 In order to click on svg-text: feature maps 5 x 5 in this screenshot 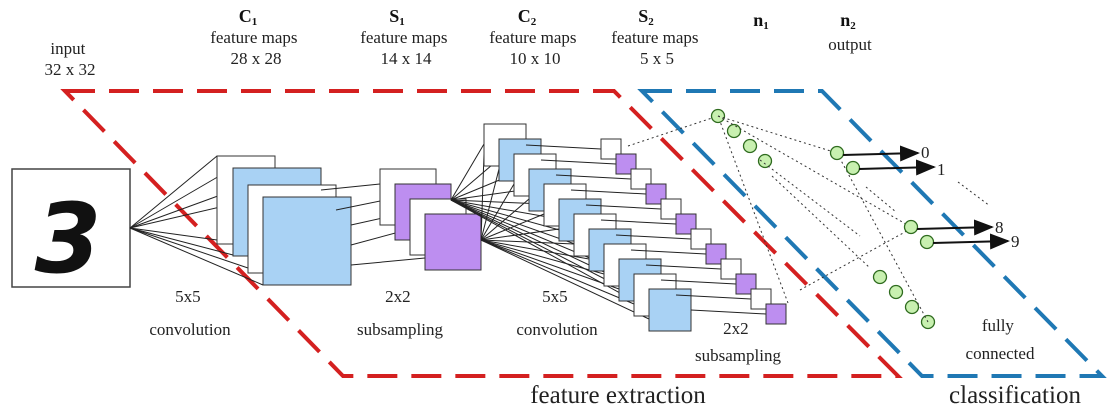, I will do `click(657, 48)`.